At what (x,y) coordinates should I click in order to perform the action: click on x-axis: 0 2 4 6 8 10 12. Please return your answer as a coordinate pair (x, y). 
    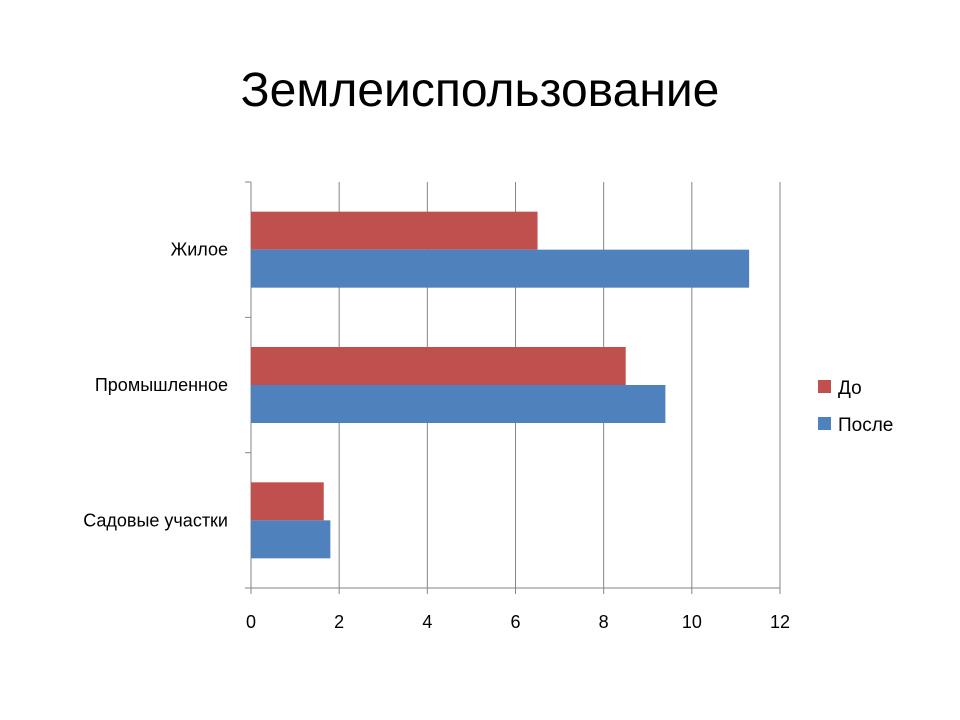
    Looking at the image, I should click on (517, 609).